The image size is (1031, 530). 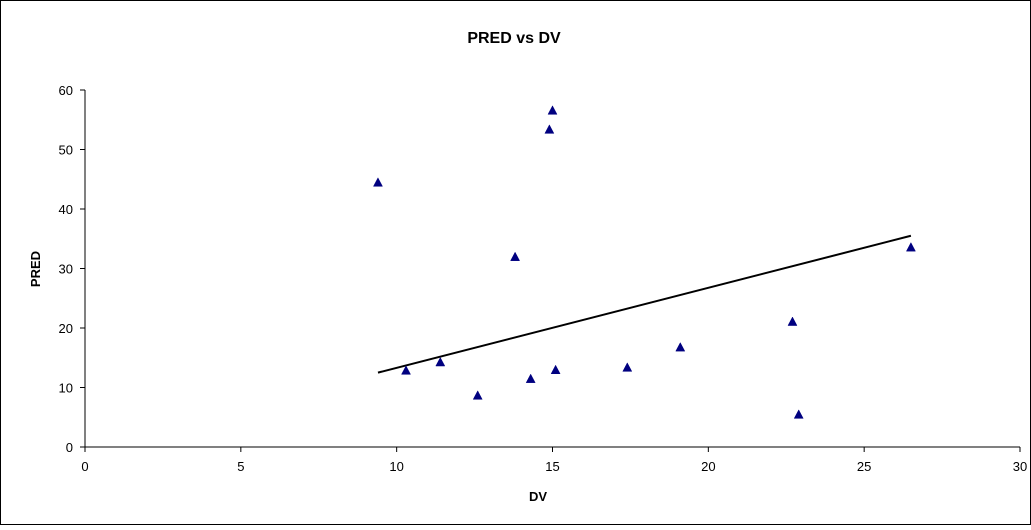 I want to click on trendline, so click(x=644, y=304).